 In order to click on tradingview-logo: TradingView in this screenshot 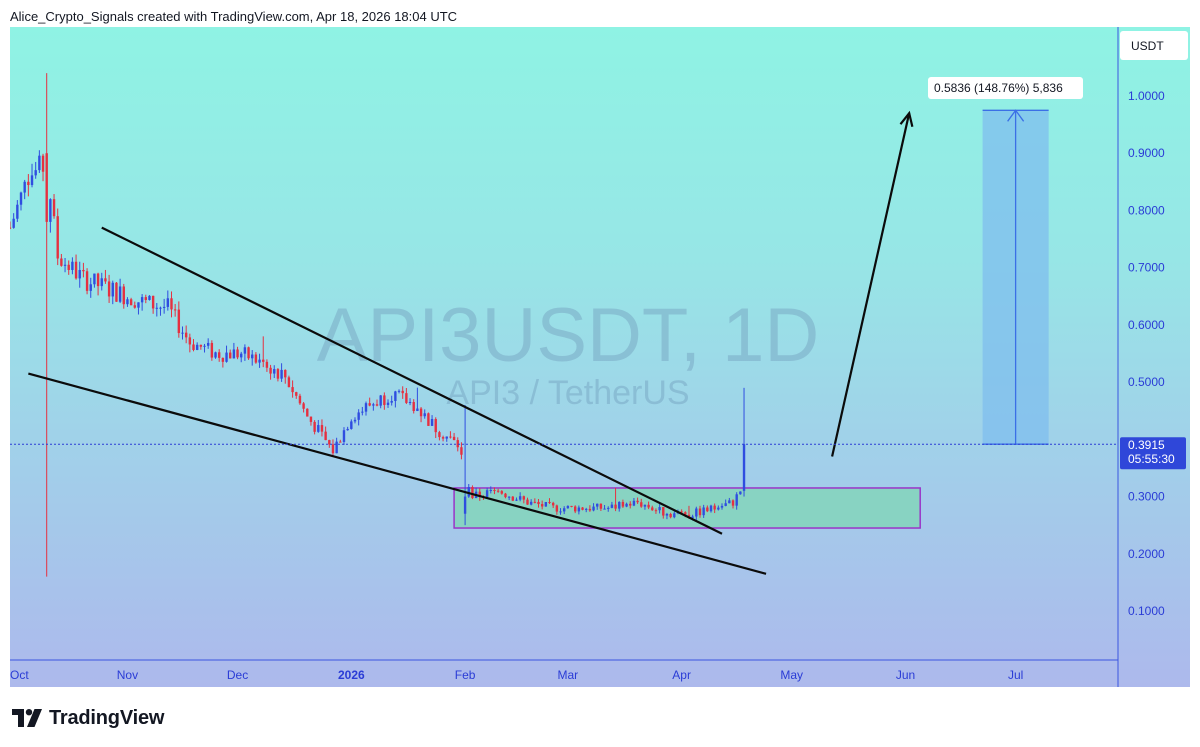, I will do `click(88, 718)`.